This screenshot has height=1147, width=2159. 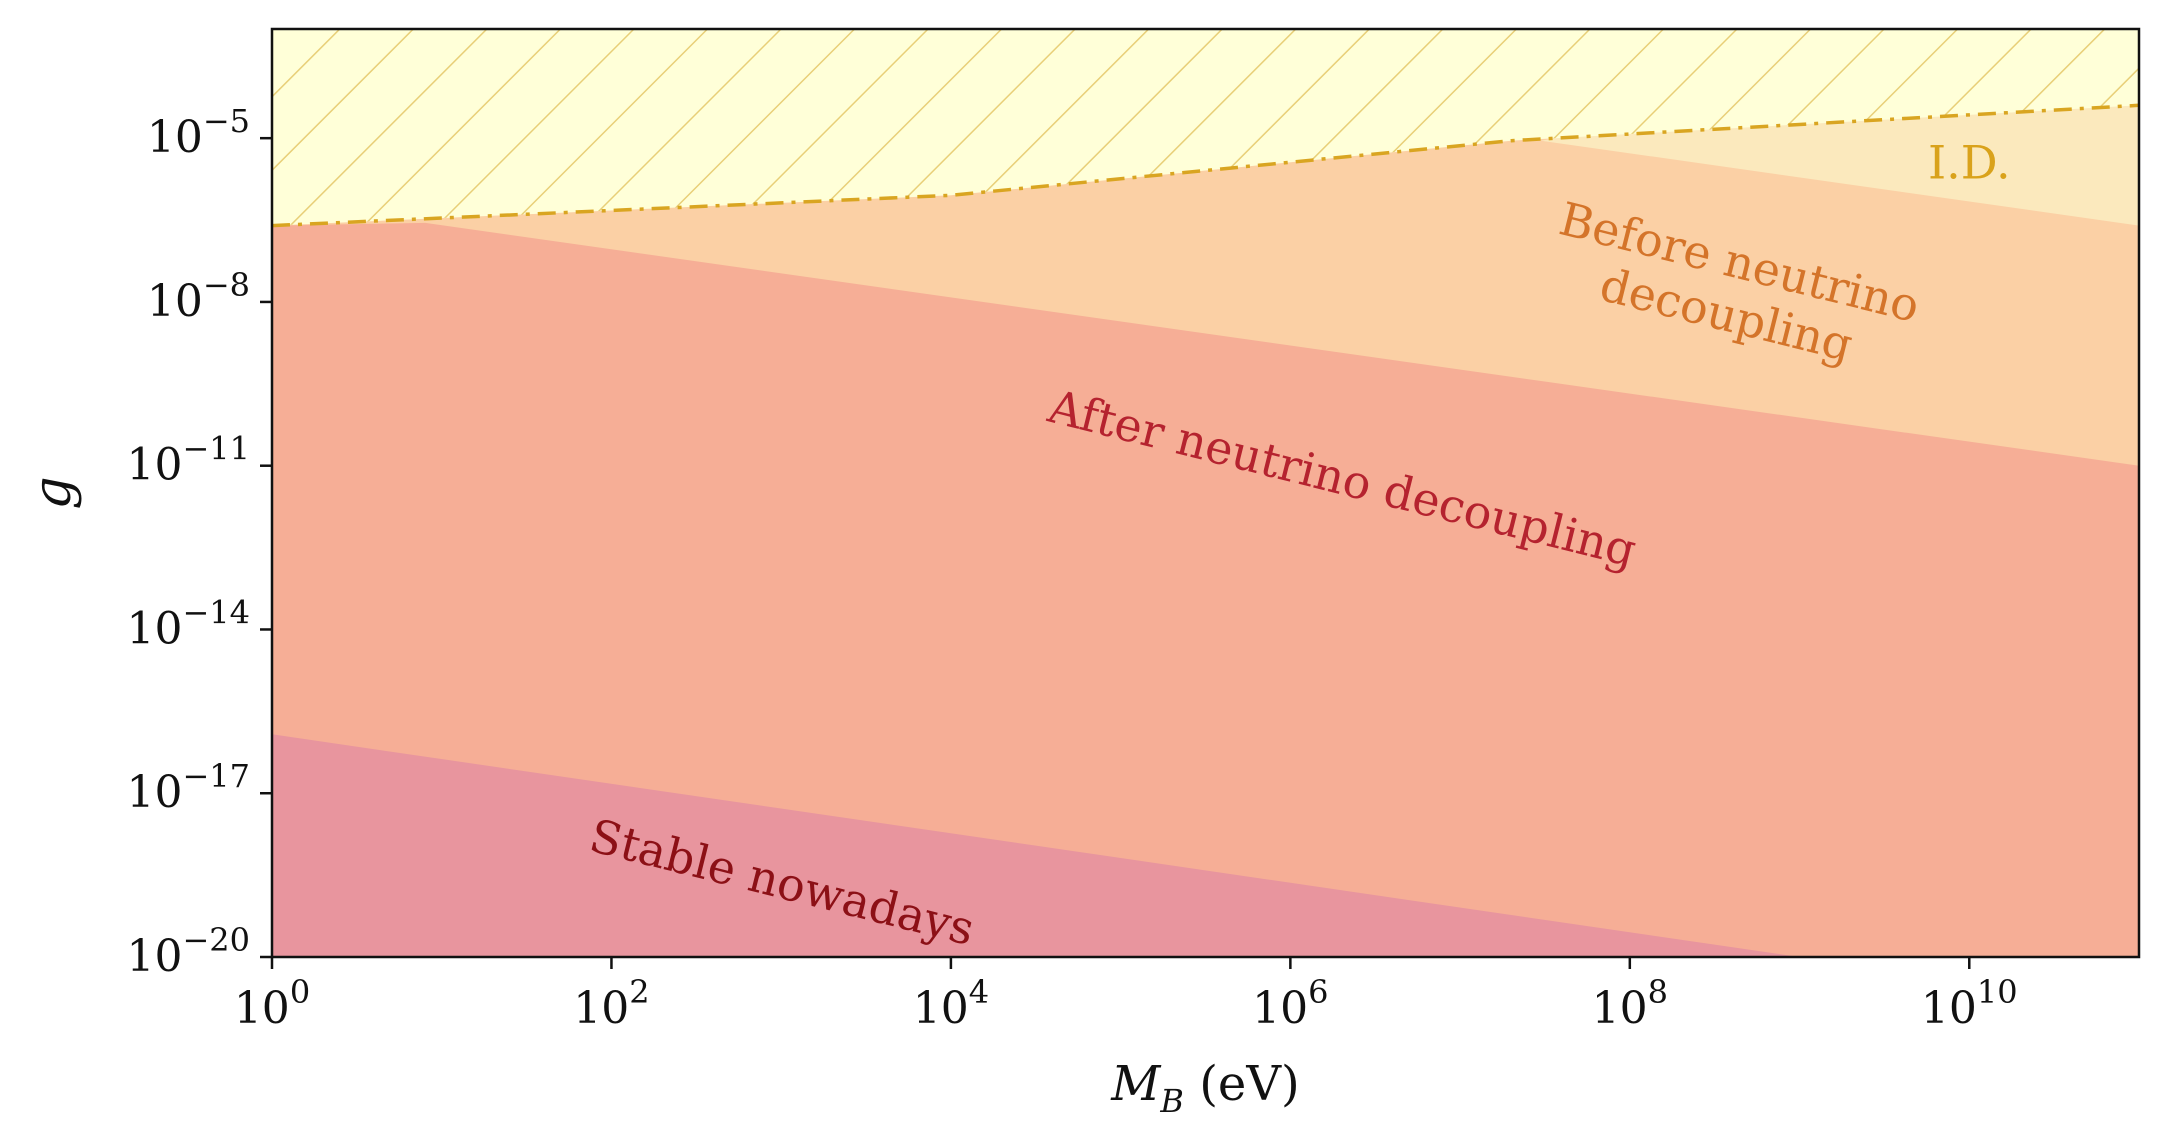 What do you see at coordinates (198, 132) in the screenshot?
I see `y-tick-label: 10⁻⁵` at bounding box center [198, 132].